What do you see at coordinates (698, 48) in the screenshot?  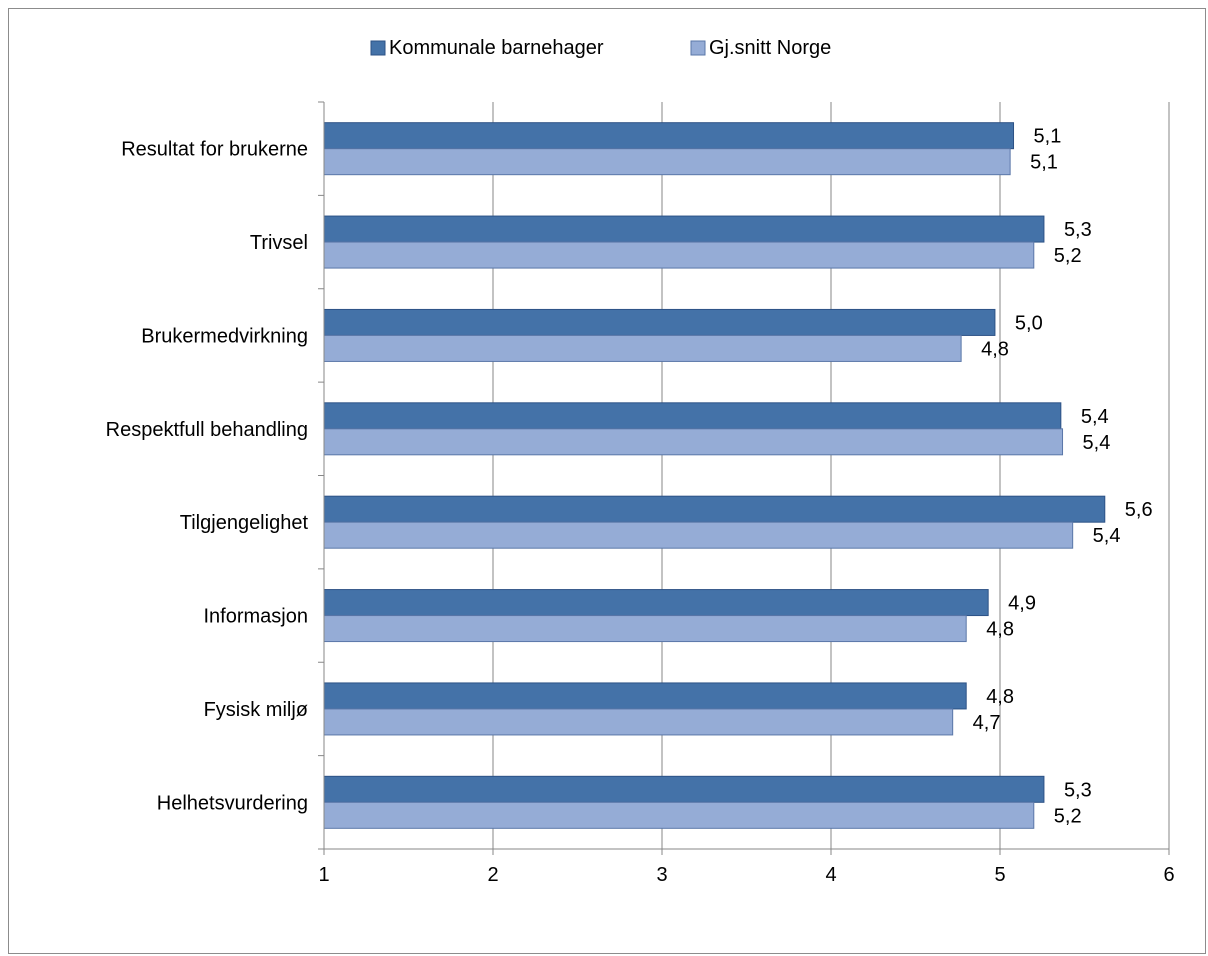 I see `legend-swatch-norge` at bounding box center [698, 48].